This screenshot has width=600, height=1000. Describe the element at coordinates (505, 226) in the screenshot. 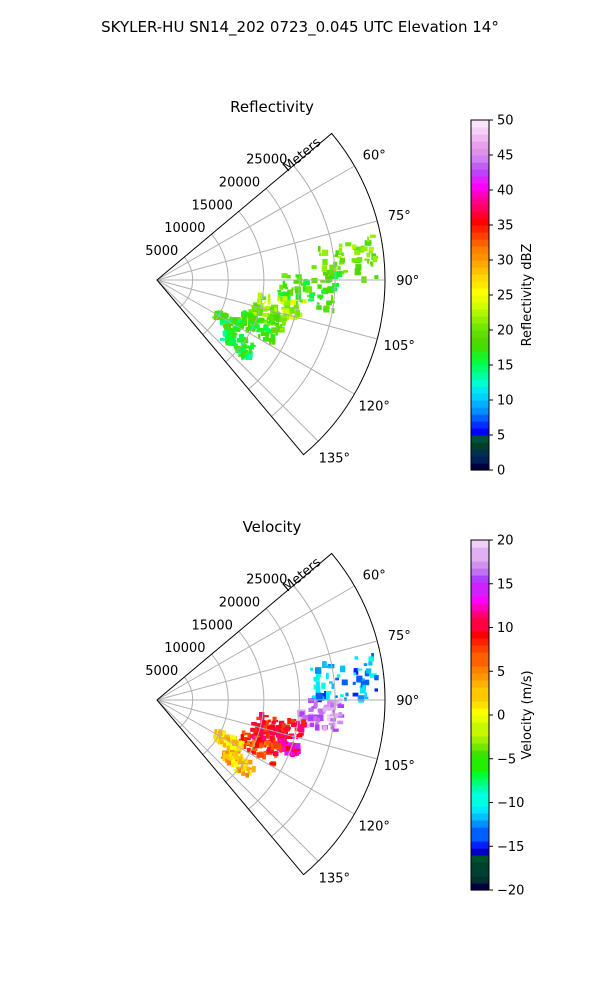

I see `colorbar-tick-label: 35` at that location.